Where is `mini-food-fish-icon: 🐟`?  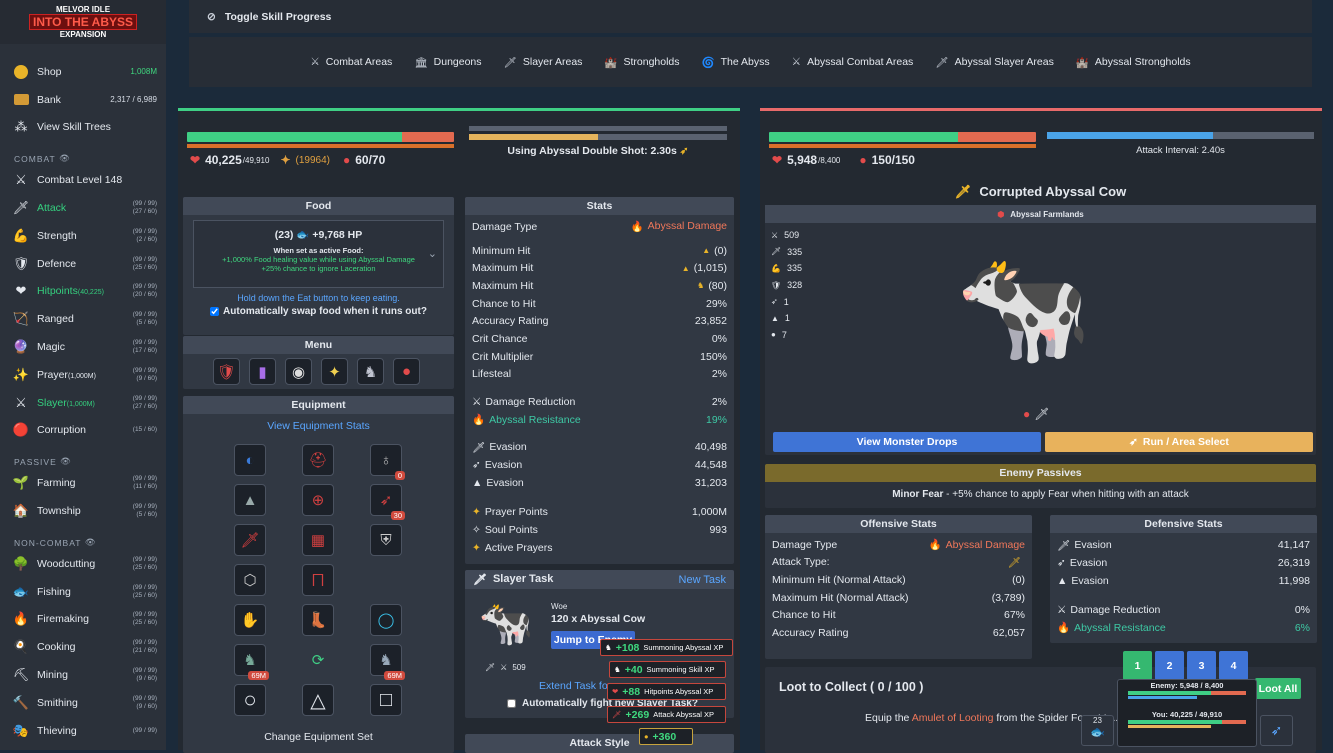
mini-food-fish-icon: 🐟 is located at coordinates (1097, 732).